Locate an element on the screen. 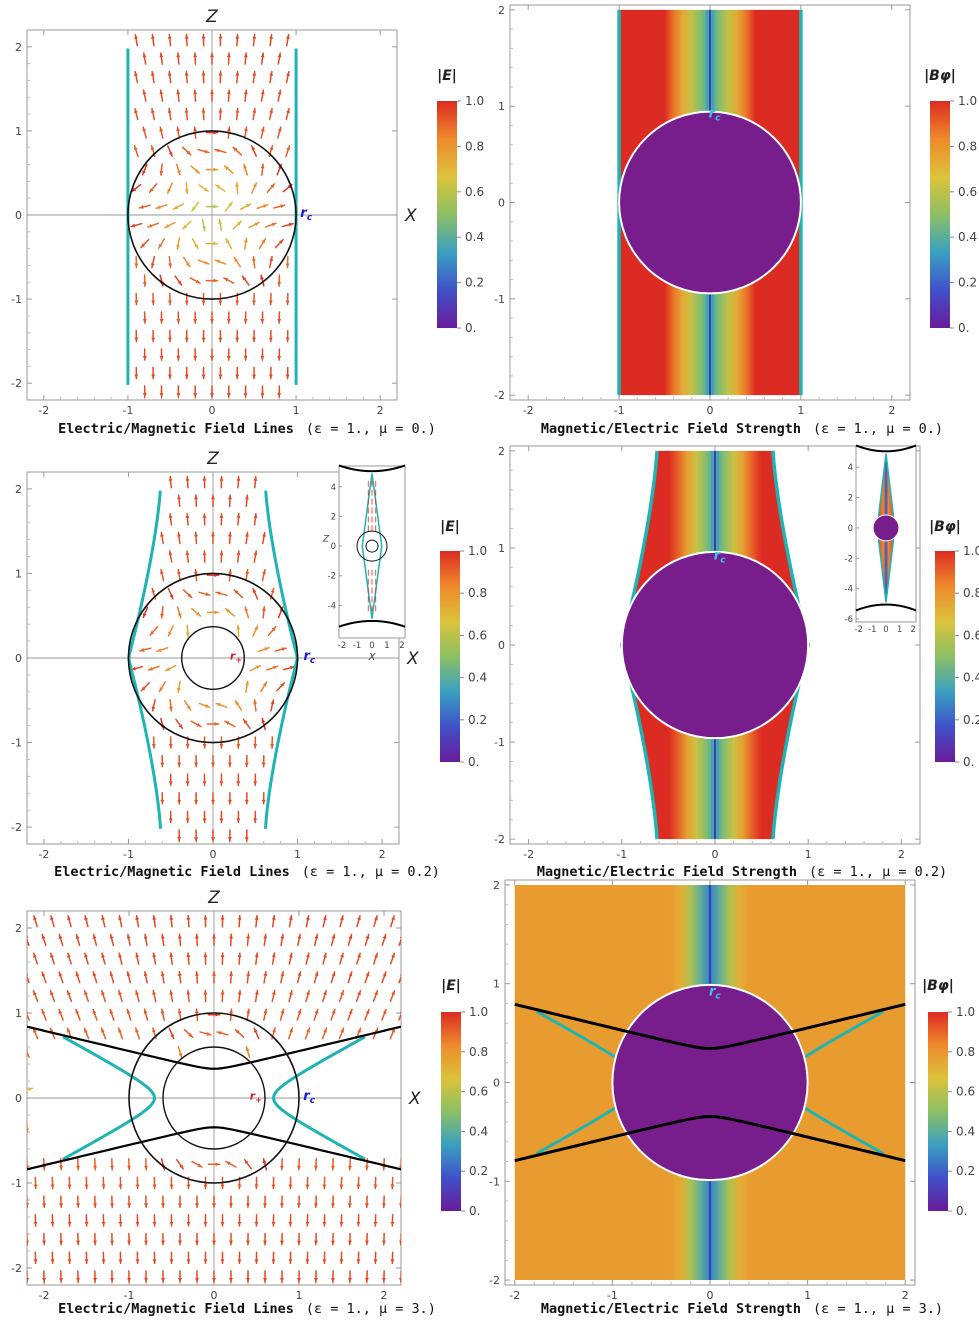  colorbar-title: |E| is located at coordinates (451, 986).